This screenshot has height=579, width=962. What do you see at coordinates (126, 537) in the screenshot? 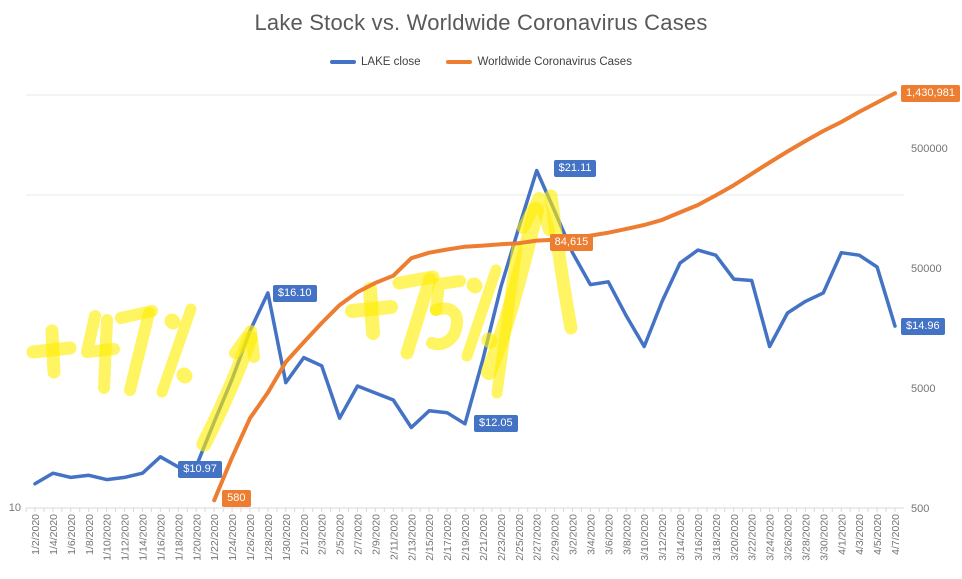
I see `x-axis-label: 1/12/2020` at bounding box center [126, 537].